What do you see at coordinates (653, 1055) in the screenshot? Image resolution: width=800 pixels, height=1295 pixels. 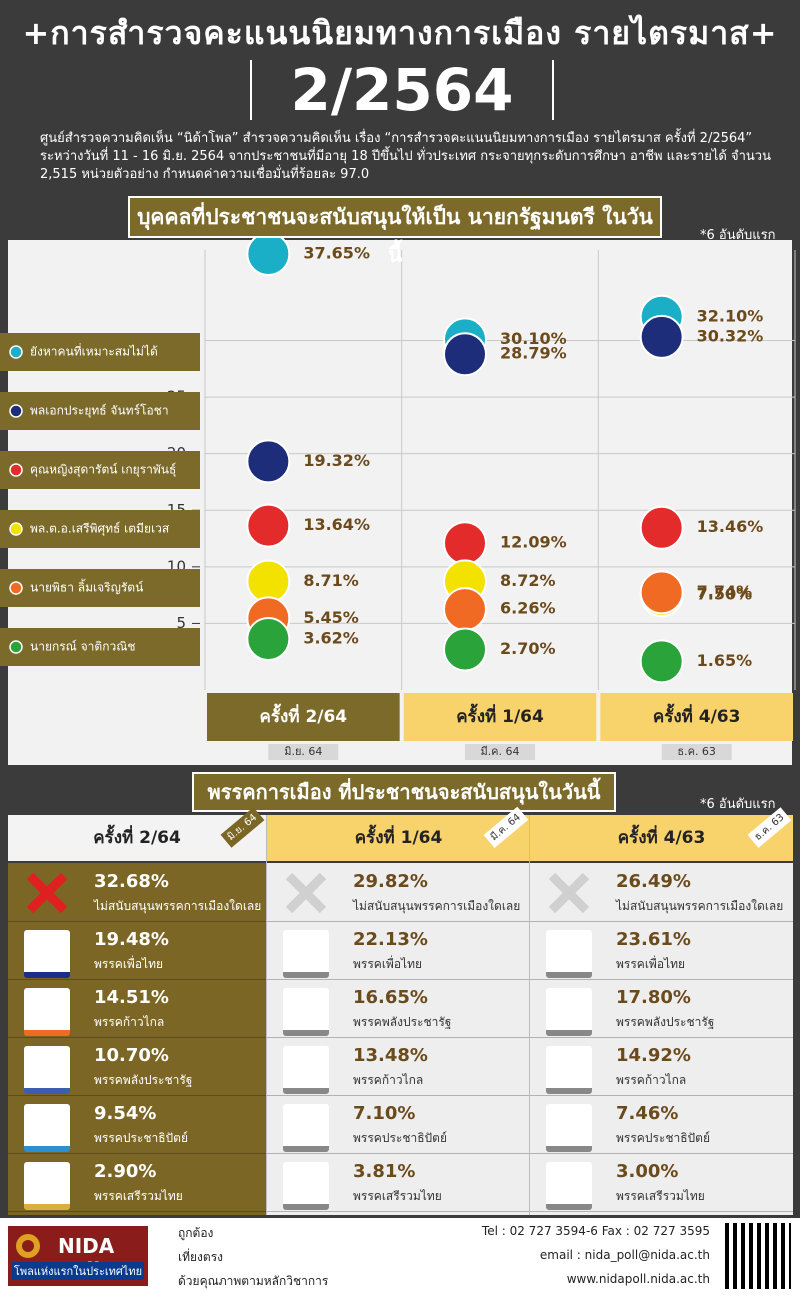 I see `party-value: 14.92%` at bounding box center [653, 1055].